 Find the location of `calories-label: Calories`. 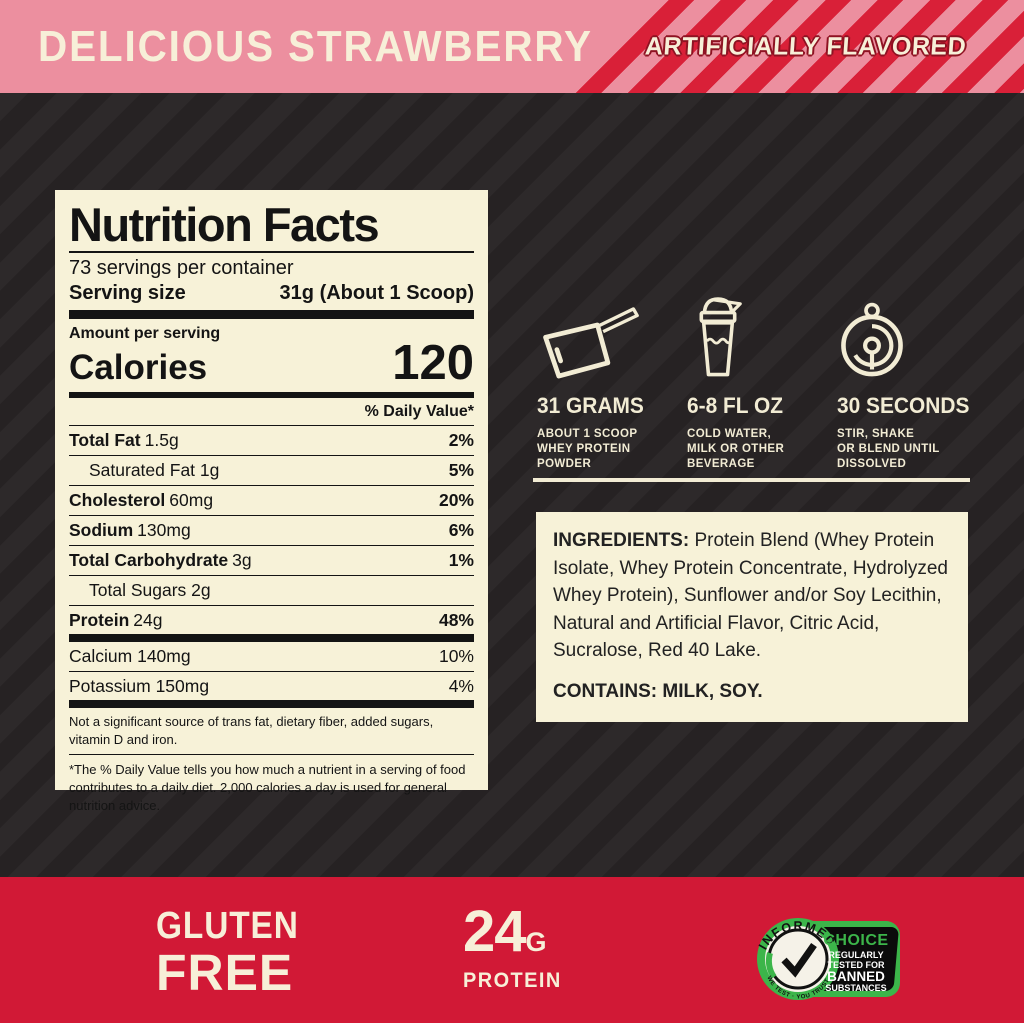

calories-label: Calories is located at coordinates (138, 368).